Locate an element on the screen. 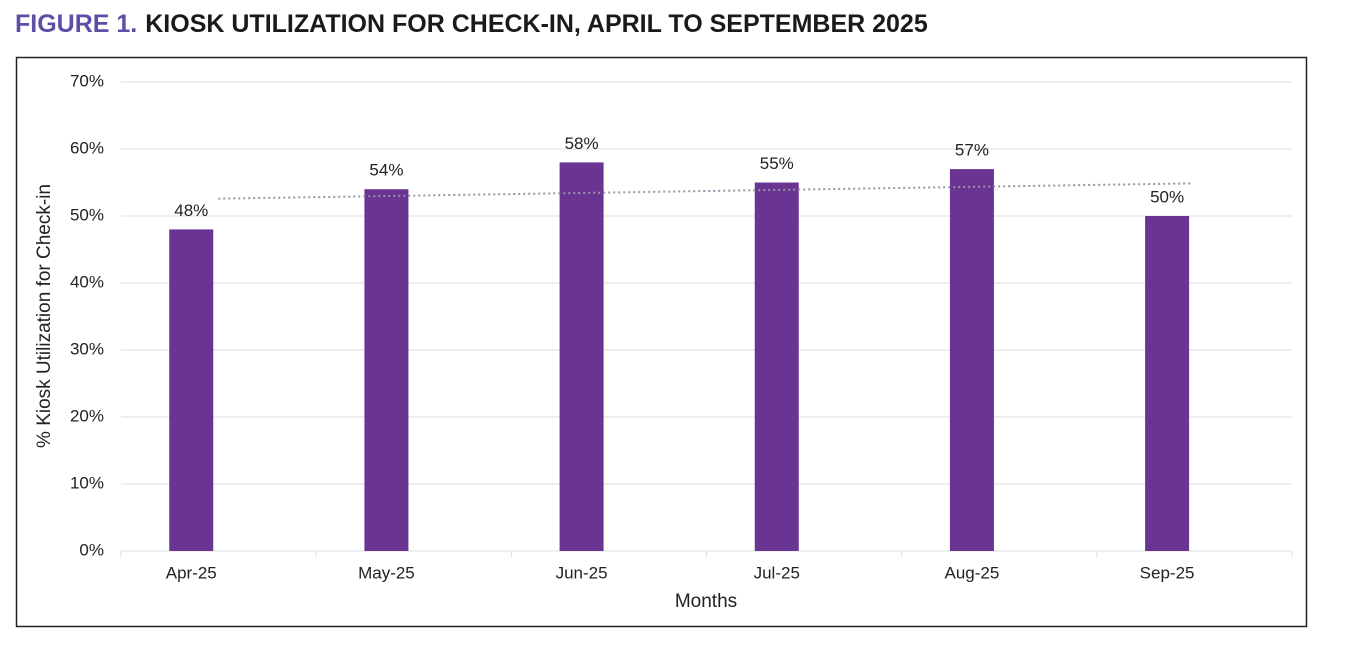  x-tick-label: Sep-25 is located at coordinates (1167, 572).